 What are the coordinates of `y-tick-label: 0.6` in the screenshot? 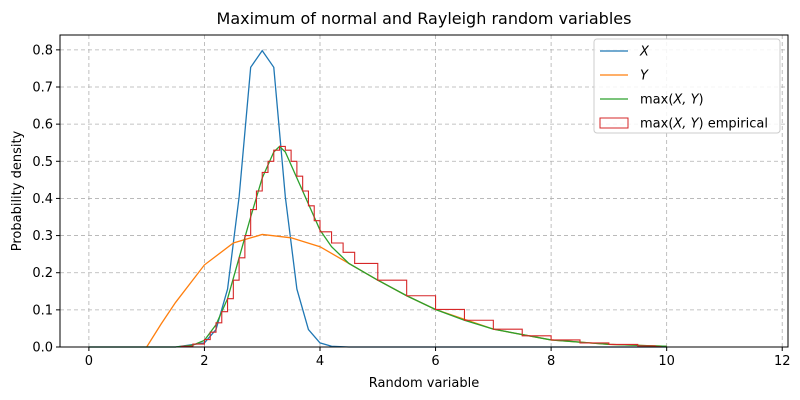 It's located at (42, 125).